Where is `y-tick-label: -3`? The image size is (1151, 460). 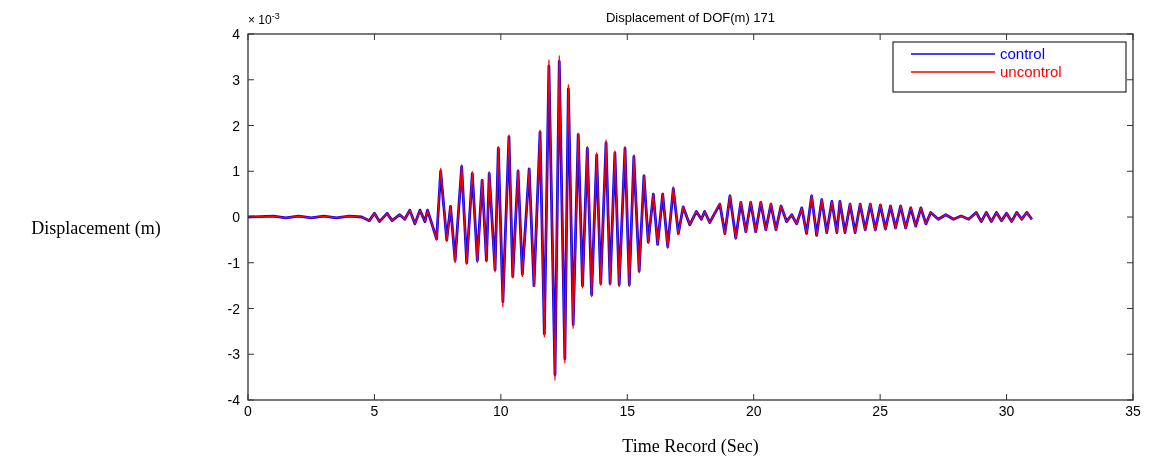 y-tick-label: -3 is located at coordinates (234, 354).